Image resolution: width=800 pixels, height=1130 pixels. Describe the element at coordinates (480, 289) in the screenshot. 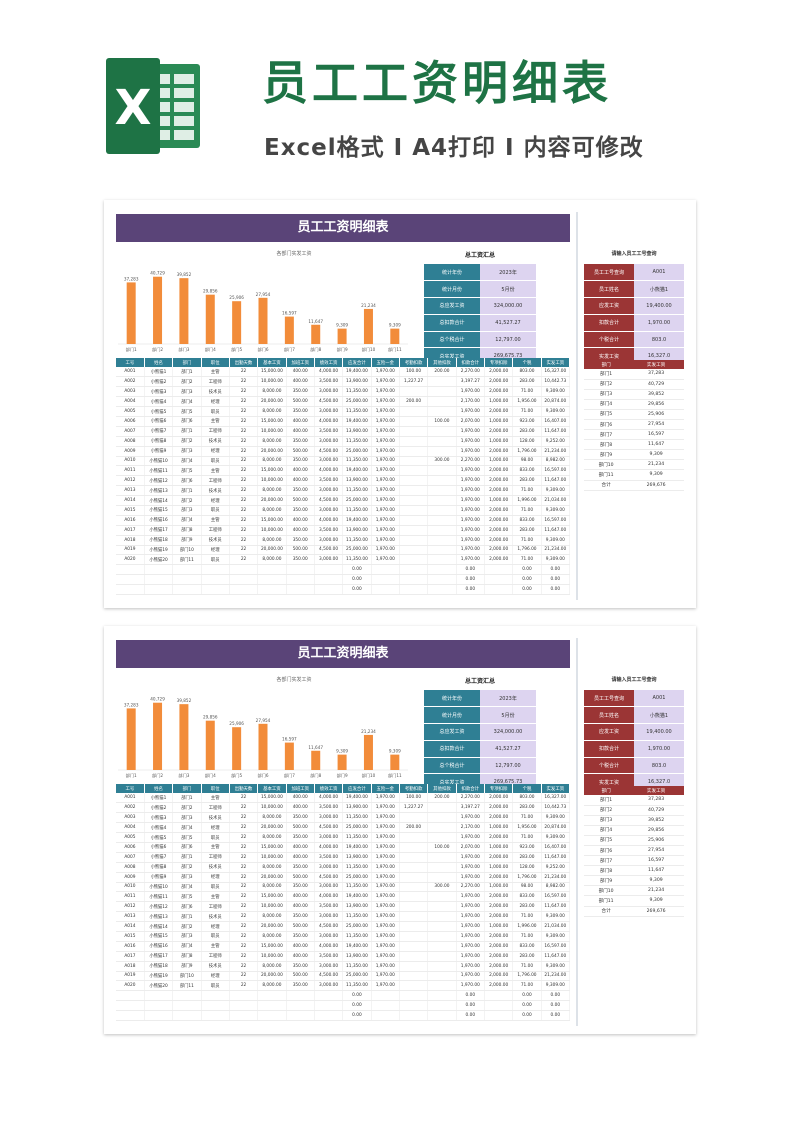

I see `summary-row: 统计月份 5月份` at that location.